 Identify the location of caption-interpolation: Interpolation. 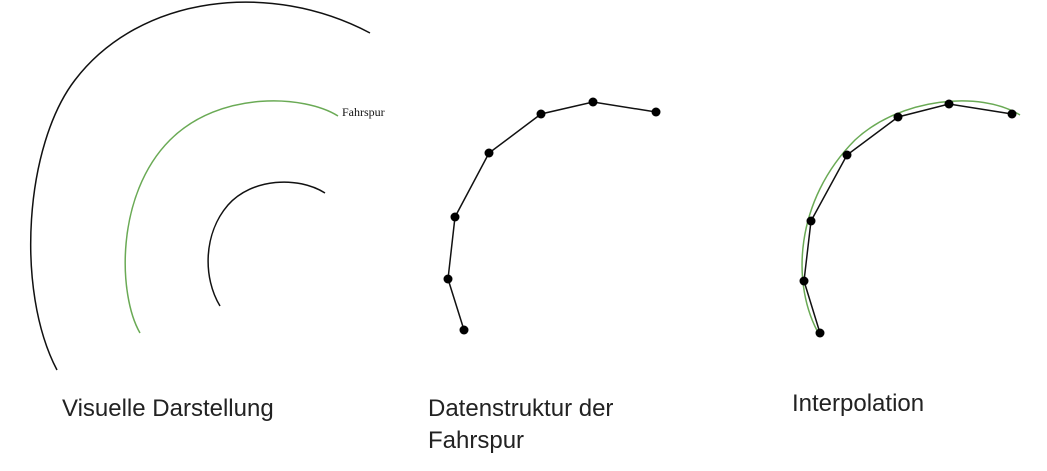
(858, 404).